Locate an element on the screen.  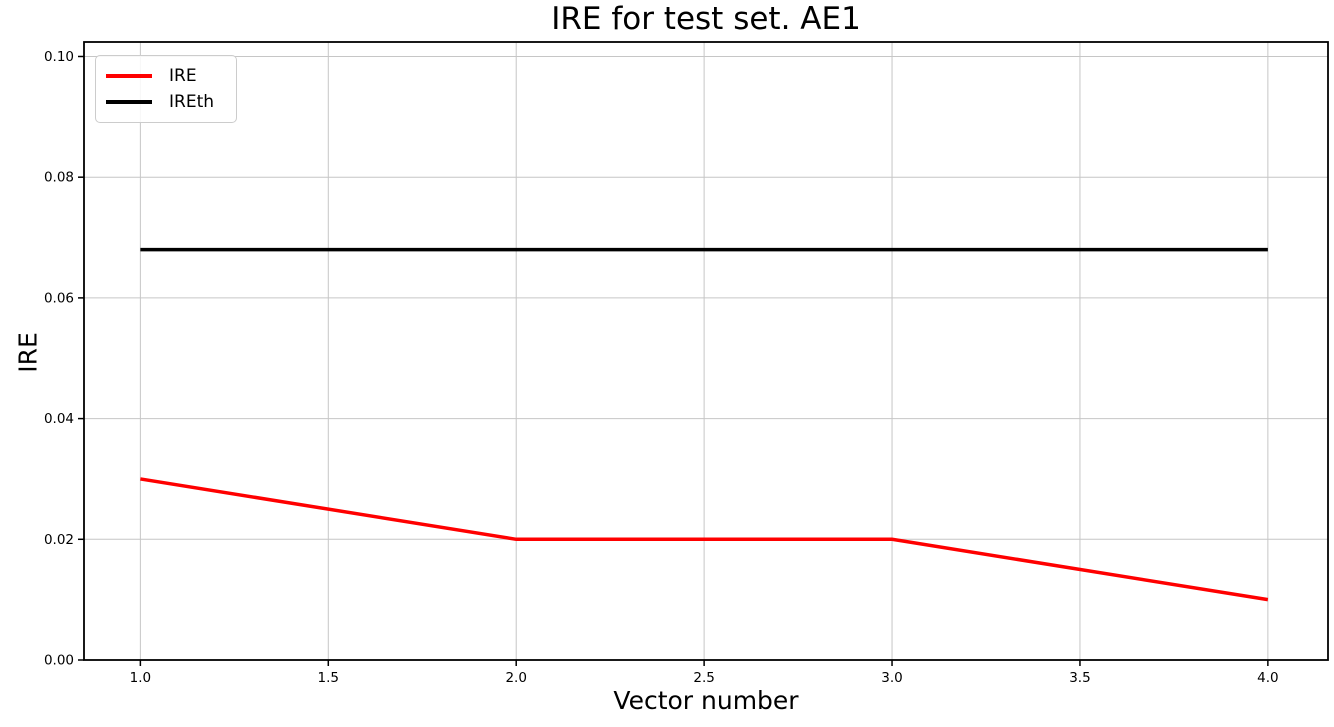
y-tick-label: 0.06 is located at coordinates (59, 298).